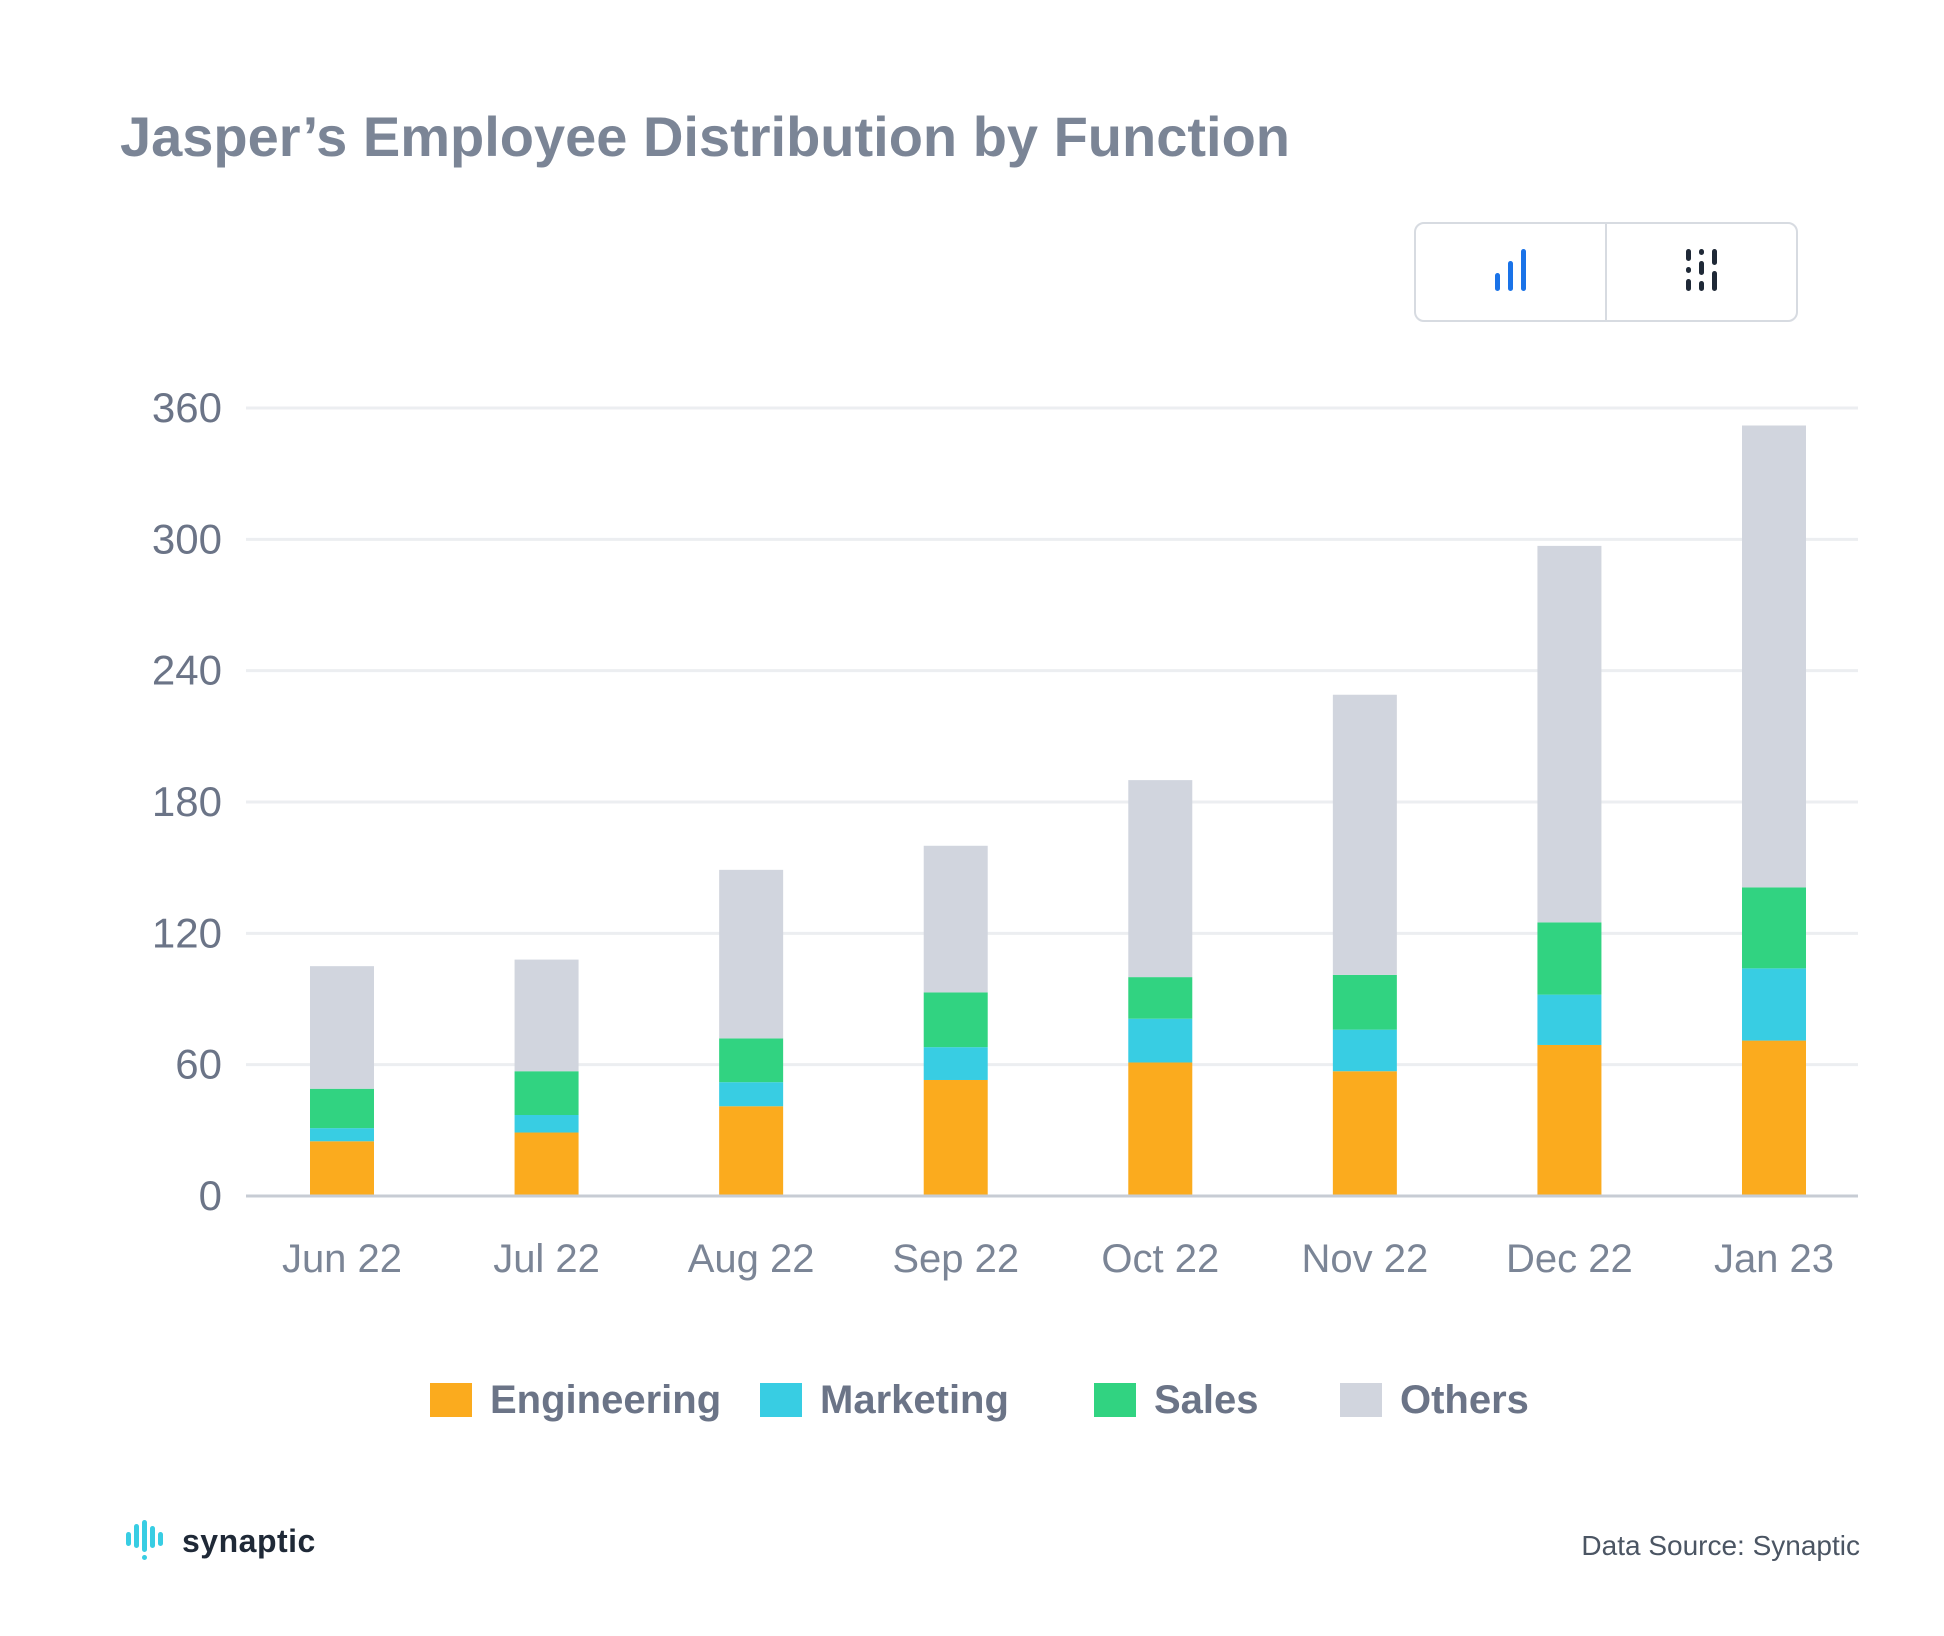 The width and height of the screenshot is (1944, 1636). What do you see at coordinates (1364, 1259) in the screenshot?
I see `x-tick-label: Nov 22` at bounding box center [1364, 1259].